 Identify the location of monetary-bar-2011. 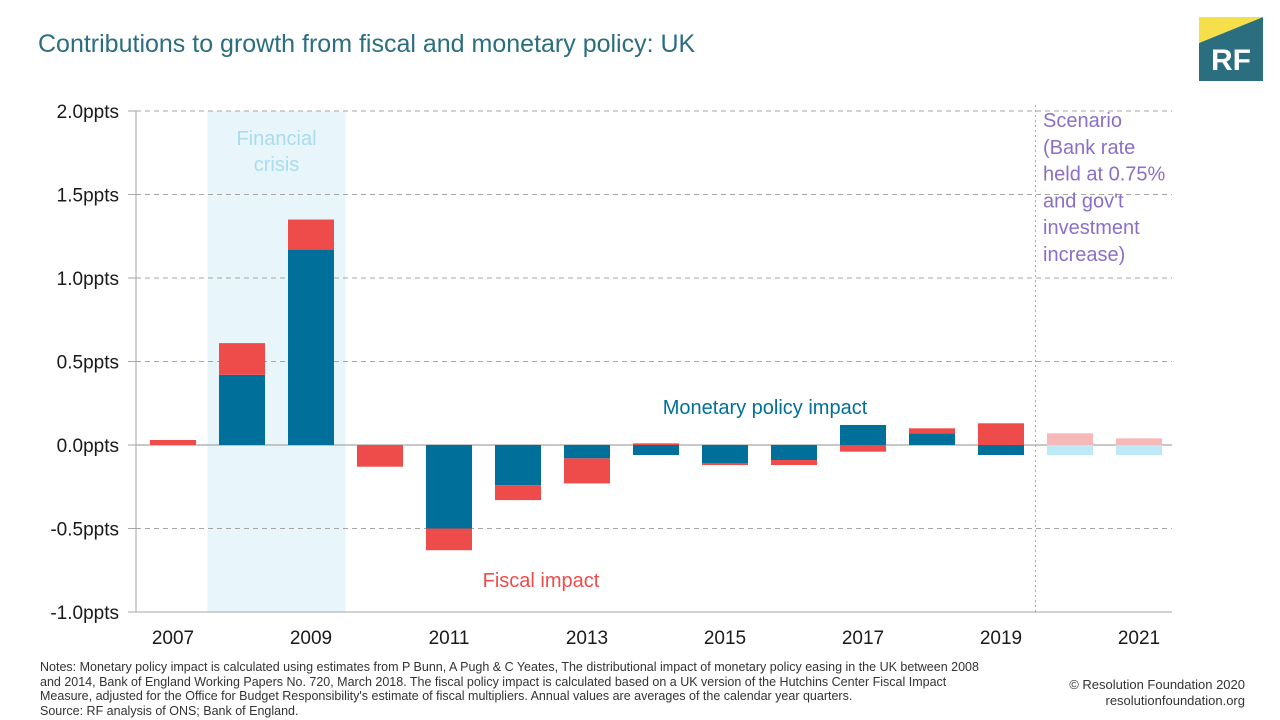
(449, 487).